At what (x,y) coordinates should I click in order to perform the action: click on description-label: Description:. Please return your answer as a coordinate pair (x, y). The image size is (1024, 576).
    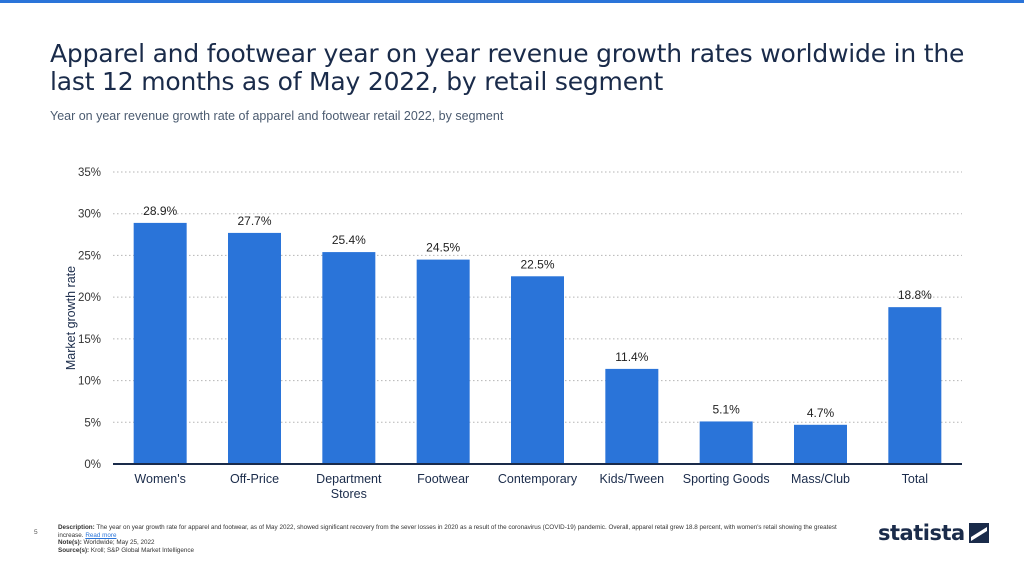
    Looking at the image, I should click on (76, 527).